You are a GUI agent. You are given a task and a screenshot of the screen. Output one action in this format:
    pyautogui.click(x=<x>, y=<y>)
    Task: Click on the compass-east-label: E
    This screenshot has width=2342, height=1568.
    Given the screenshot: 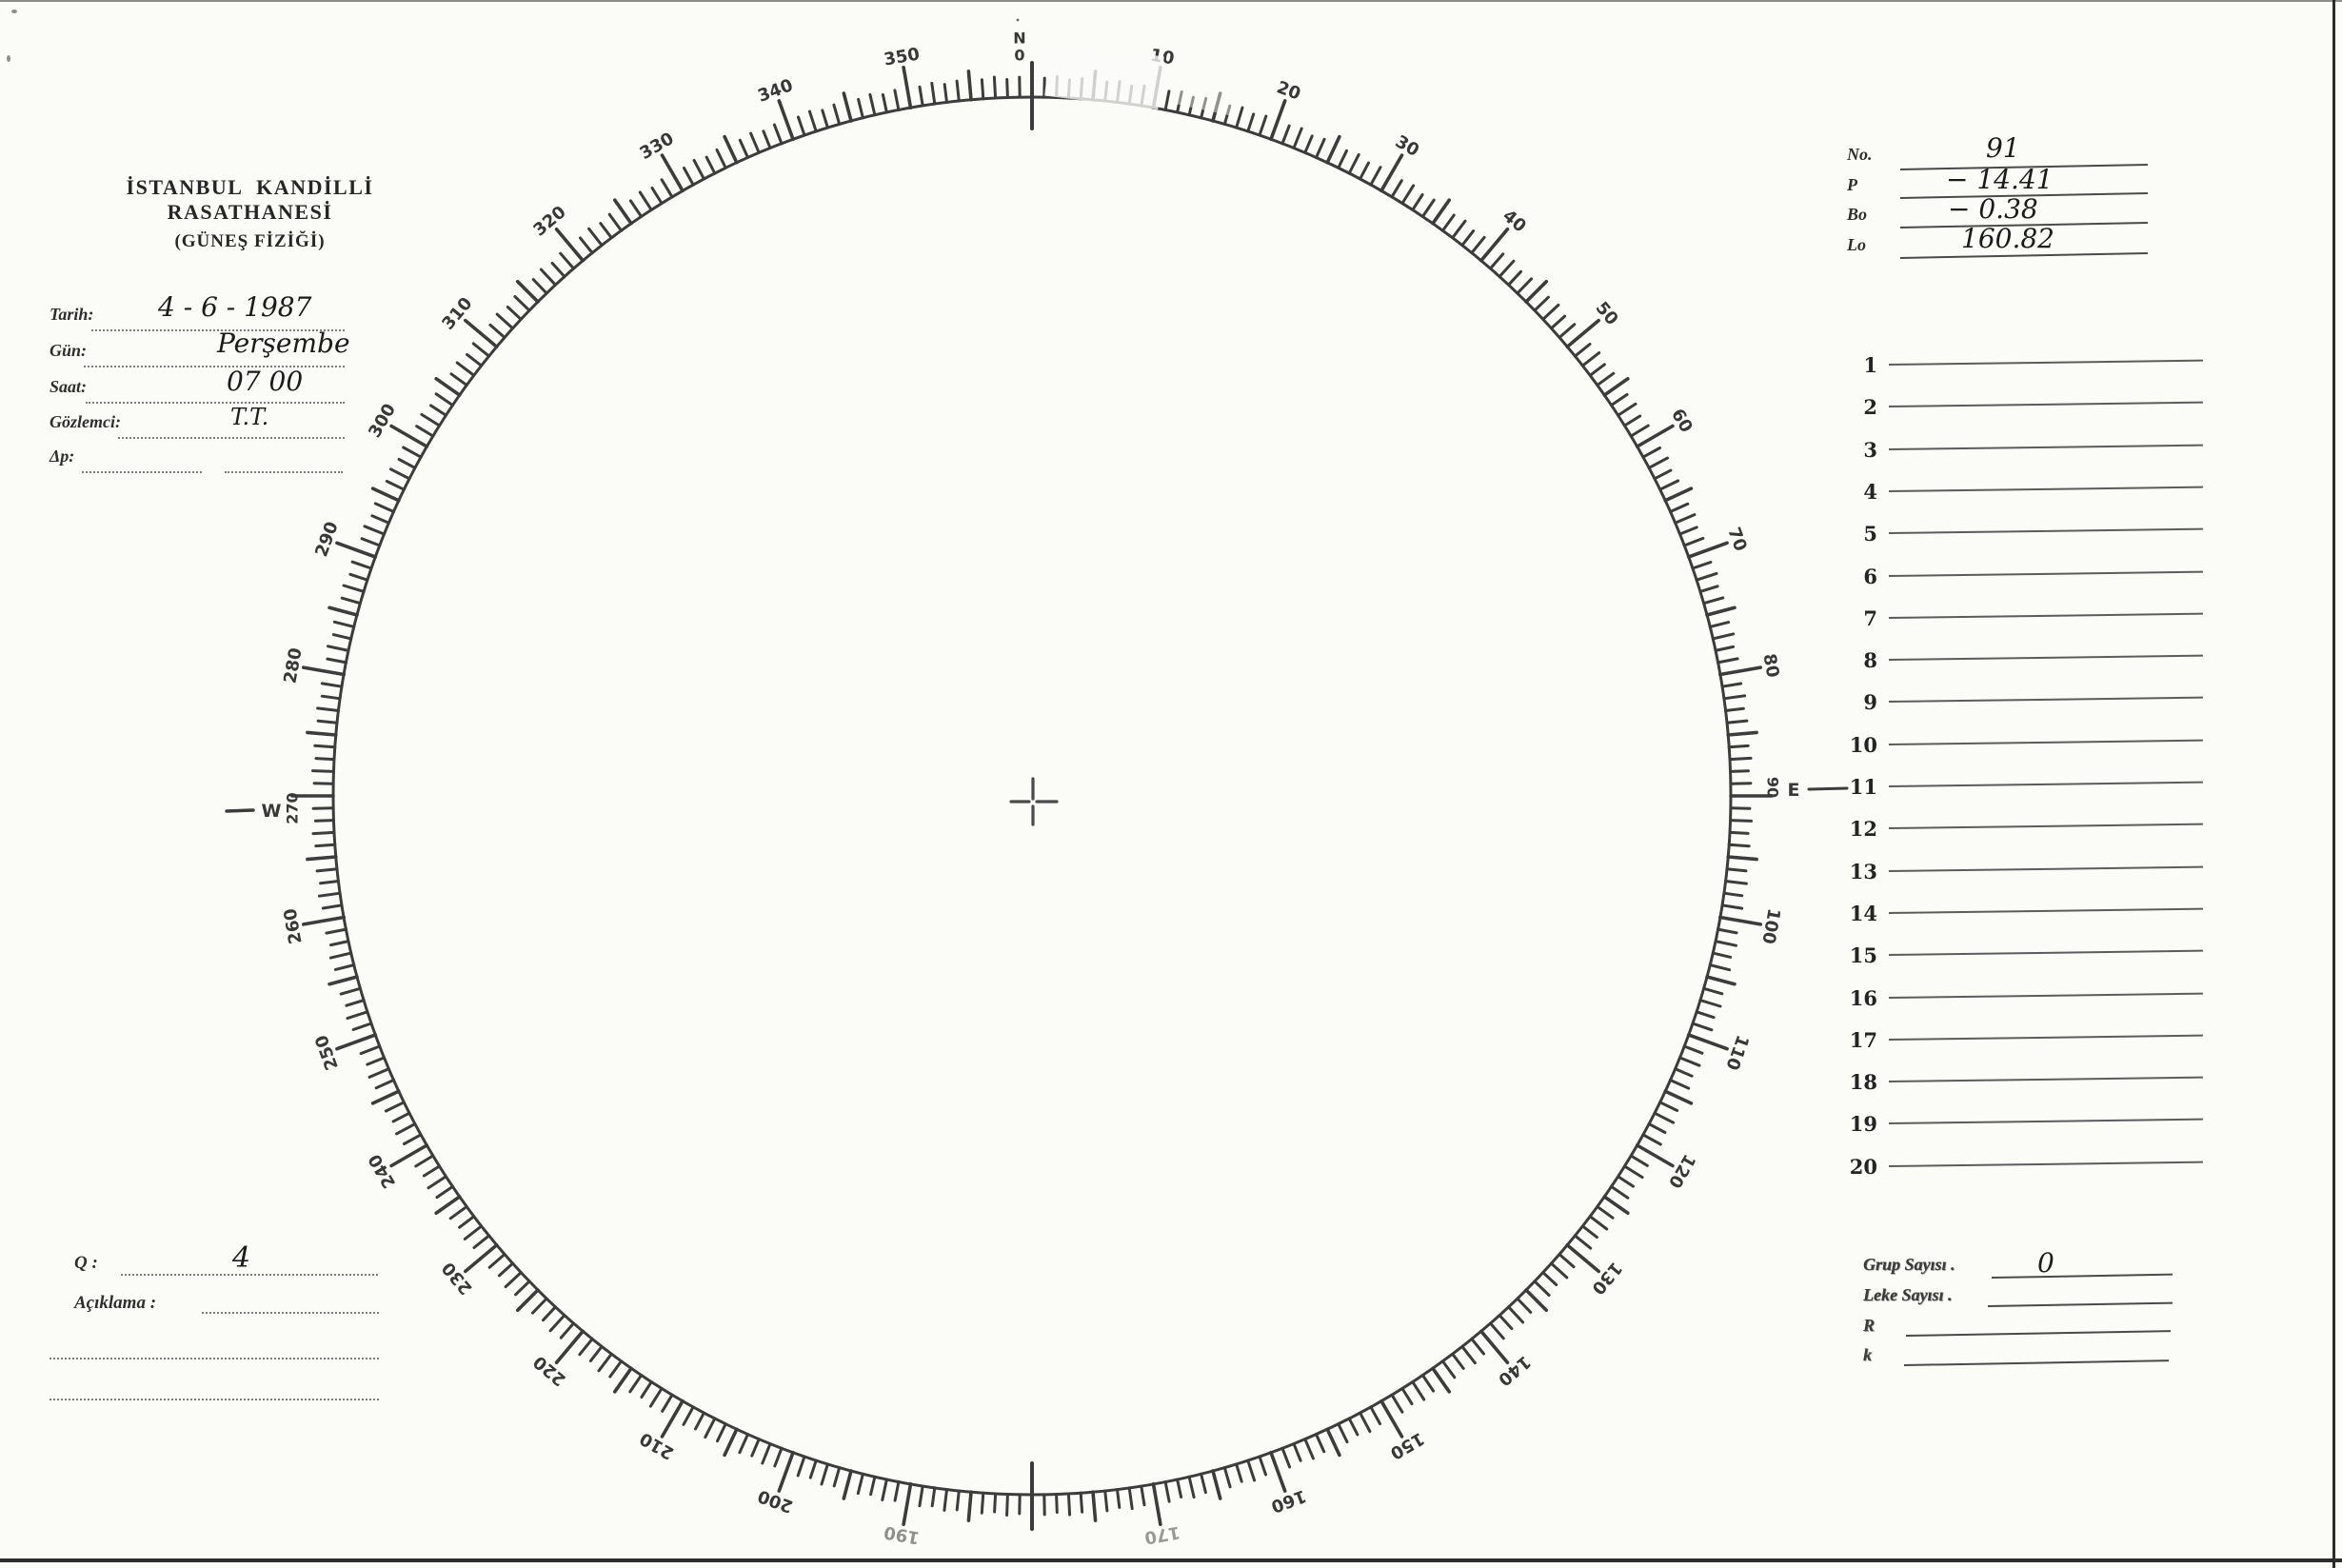 What is the action you would take?
    pyautogui.click(x=1794, y=791)
    